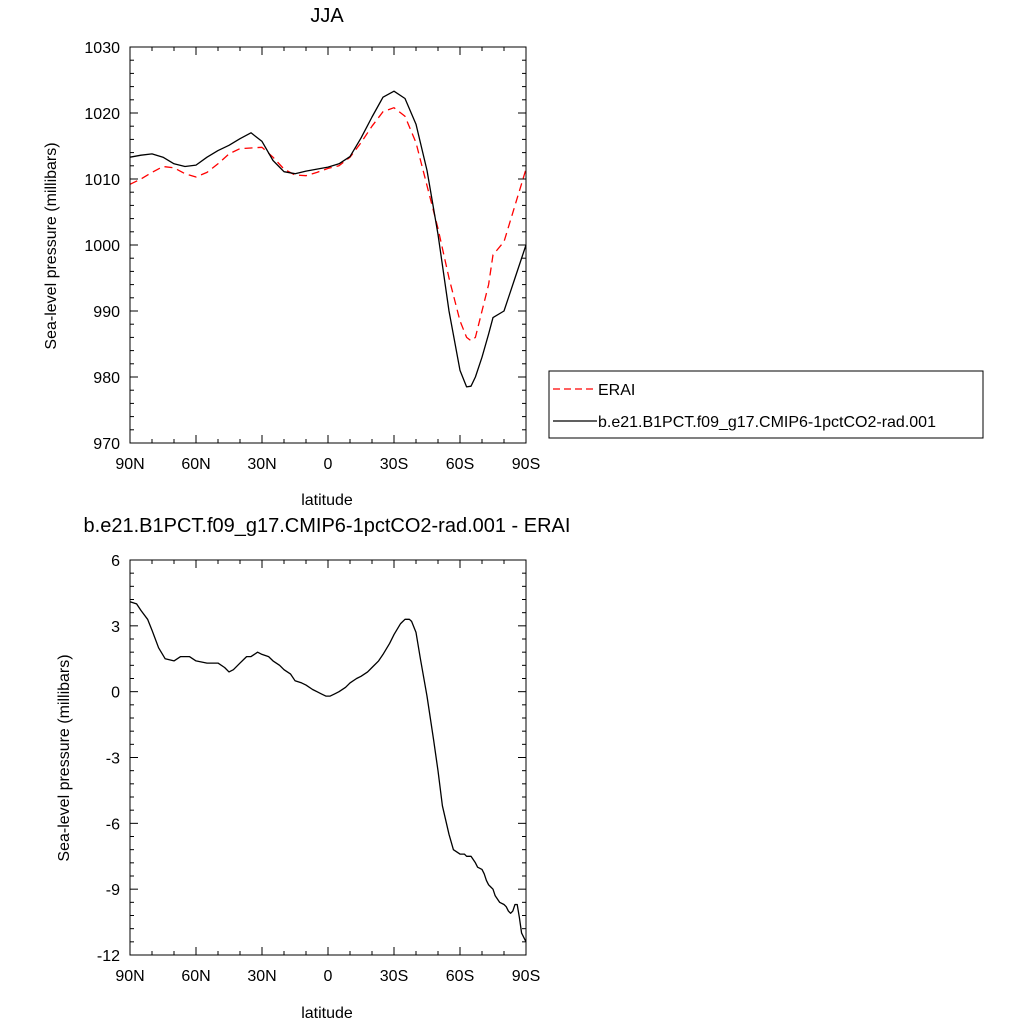  I want to click on chart1-xtick-label: 30N, so click(261, 976).